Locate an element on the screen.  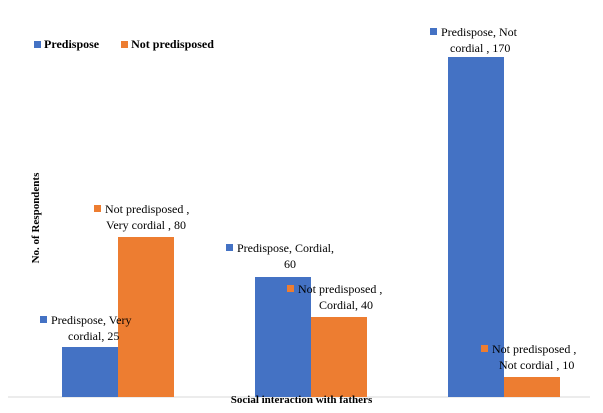
bar-predispose-very-cordial is located at coordinates (90, 372).